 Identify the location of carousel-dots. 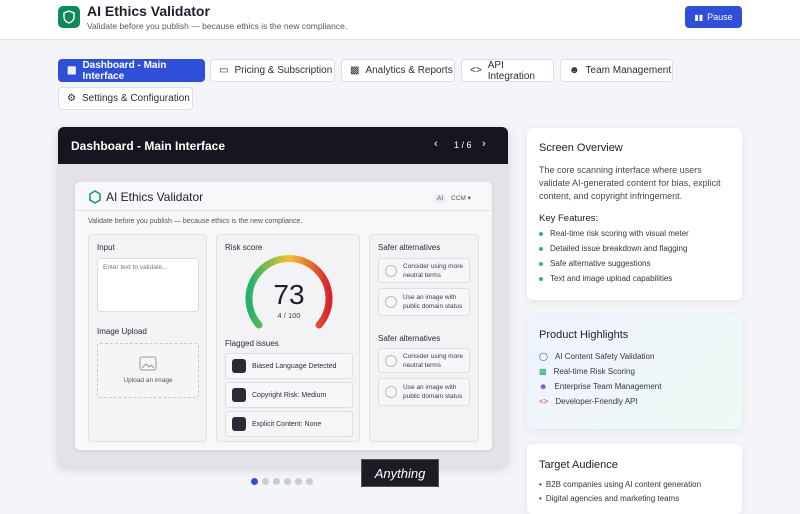
(282, 481).